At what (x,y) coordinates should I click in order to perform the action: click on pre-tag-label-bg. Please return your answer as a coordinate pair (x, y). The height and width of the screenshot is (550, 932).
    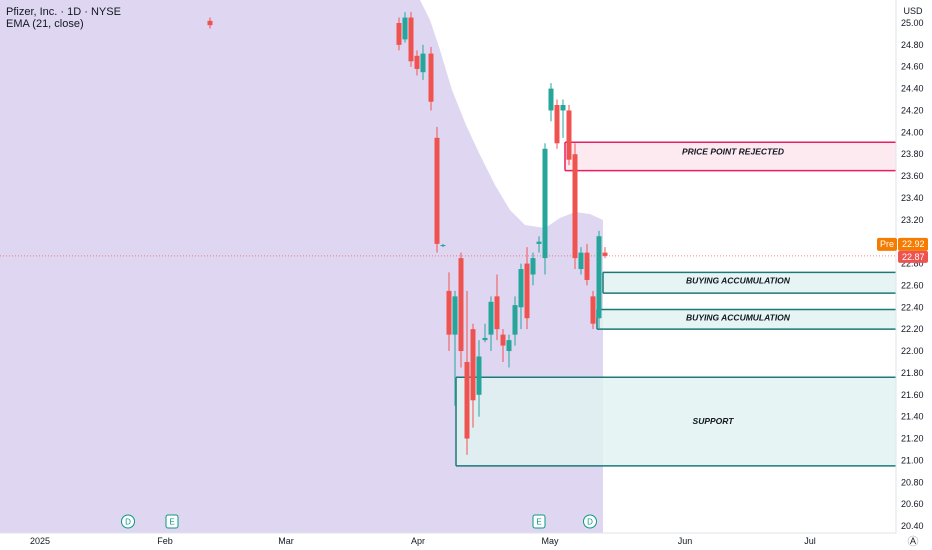
    Looking at the image, I should click on (887, 244).